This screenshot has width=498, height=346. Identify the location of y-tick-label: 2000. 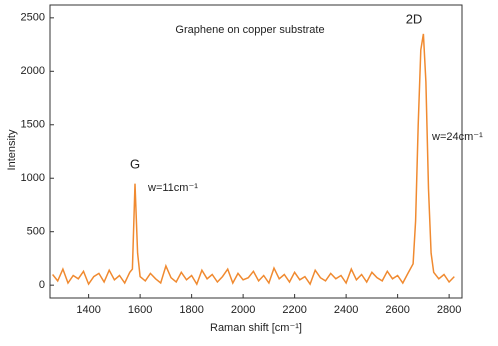
(33, 71).